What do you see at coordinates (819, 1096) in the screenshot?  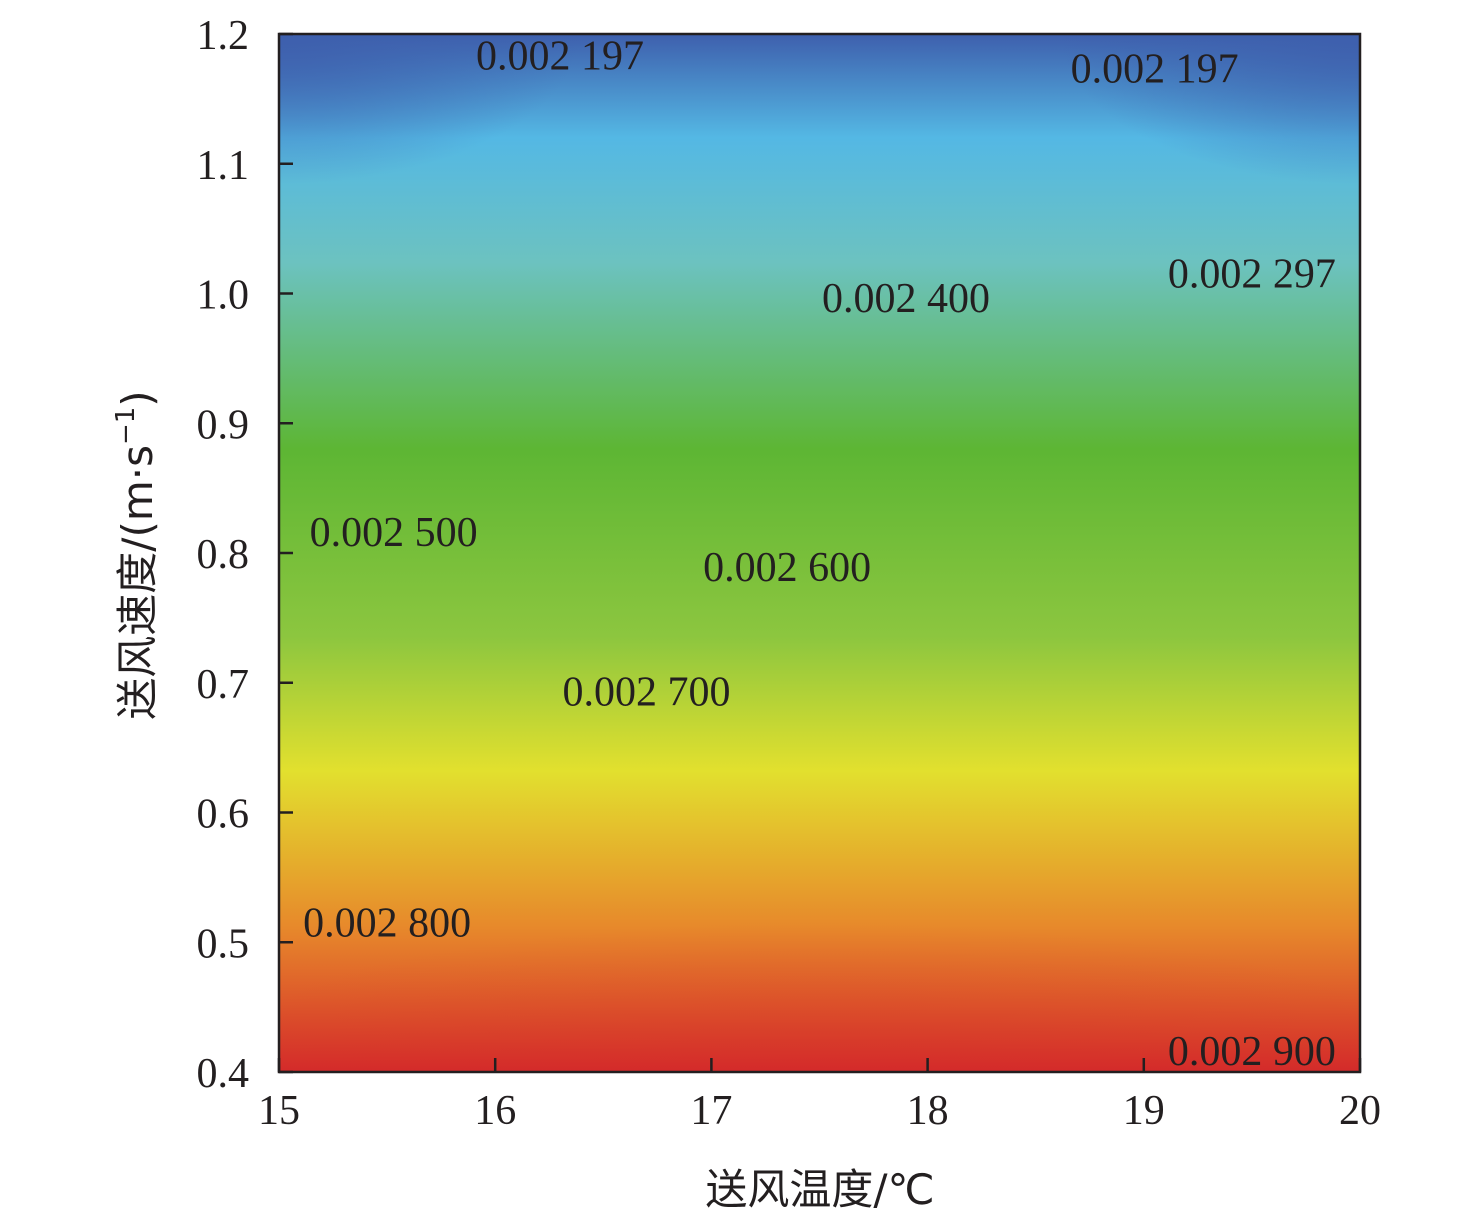 I see `x-axis: 15 16 17 18 19 20` at bounding box center [819, 1096].